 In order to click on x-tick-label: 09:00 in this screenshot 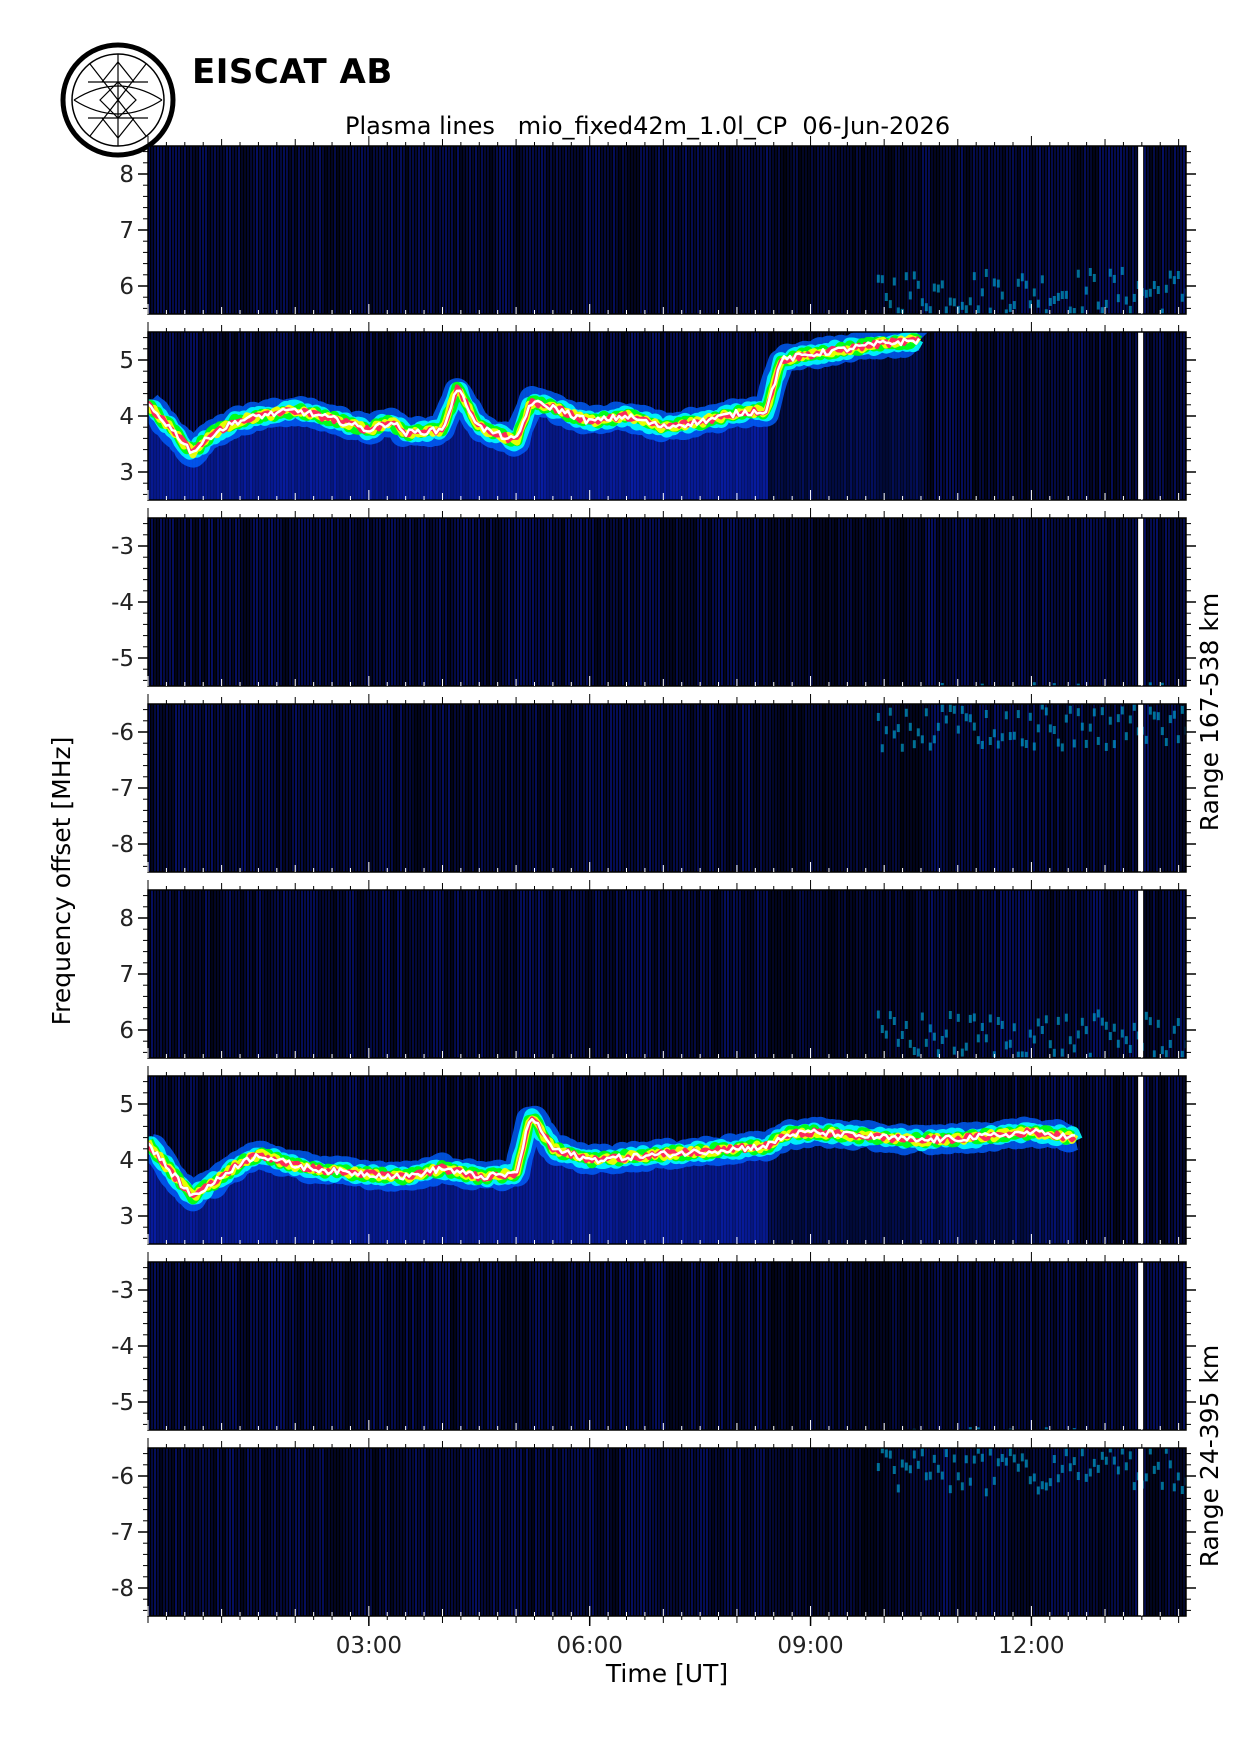, I will do `click(810, 1646)`.